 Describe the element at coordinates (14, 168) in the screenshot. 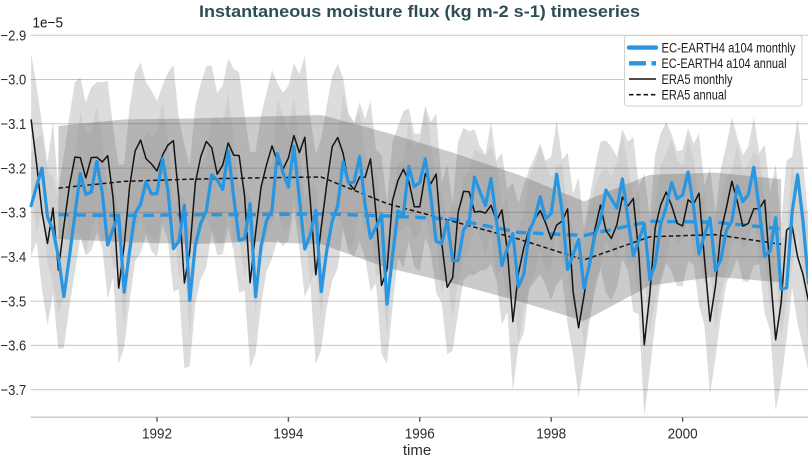

I see `svg-text: −3.2` at that location.